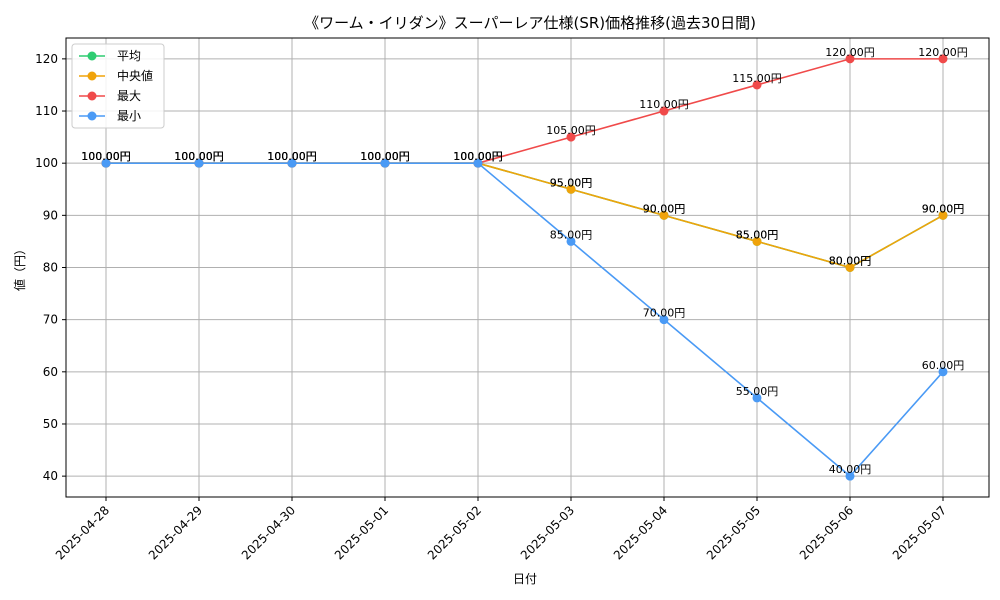 This screenshot has height=600, width=1000. Describe the element at coordinates (530, 23) in the screenshot. I see `chart-title: 《ワーム・イリダン》スーパーレア仕様(SR)価格推移(過去30日間)` at that location.